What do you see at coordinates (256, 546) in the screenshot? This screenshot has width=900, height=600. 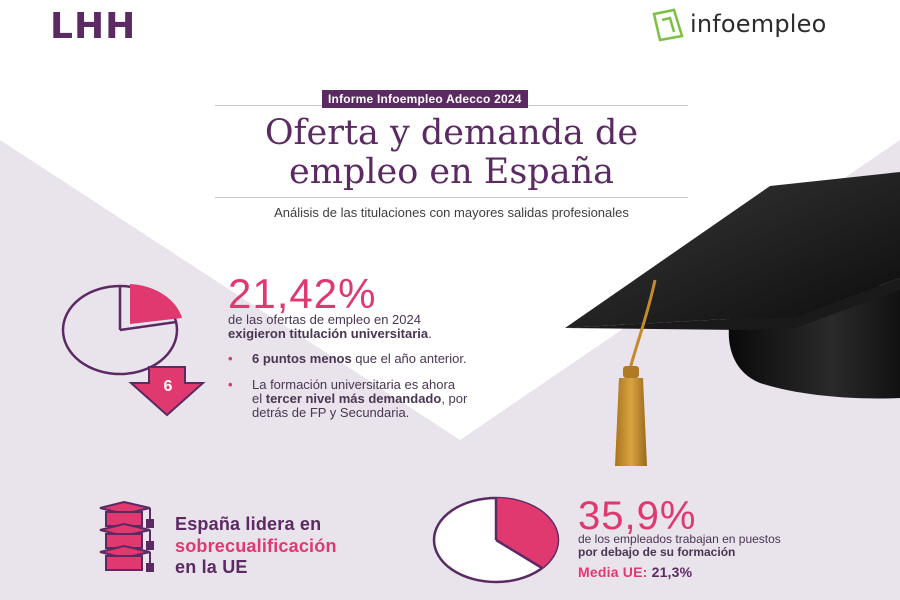 I see `overqualification-line-2: sobrecualificación` at bounding box center [256, 546].